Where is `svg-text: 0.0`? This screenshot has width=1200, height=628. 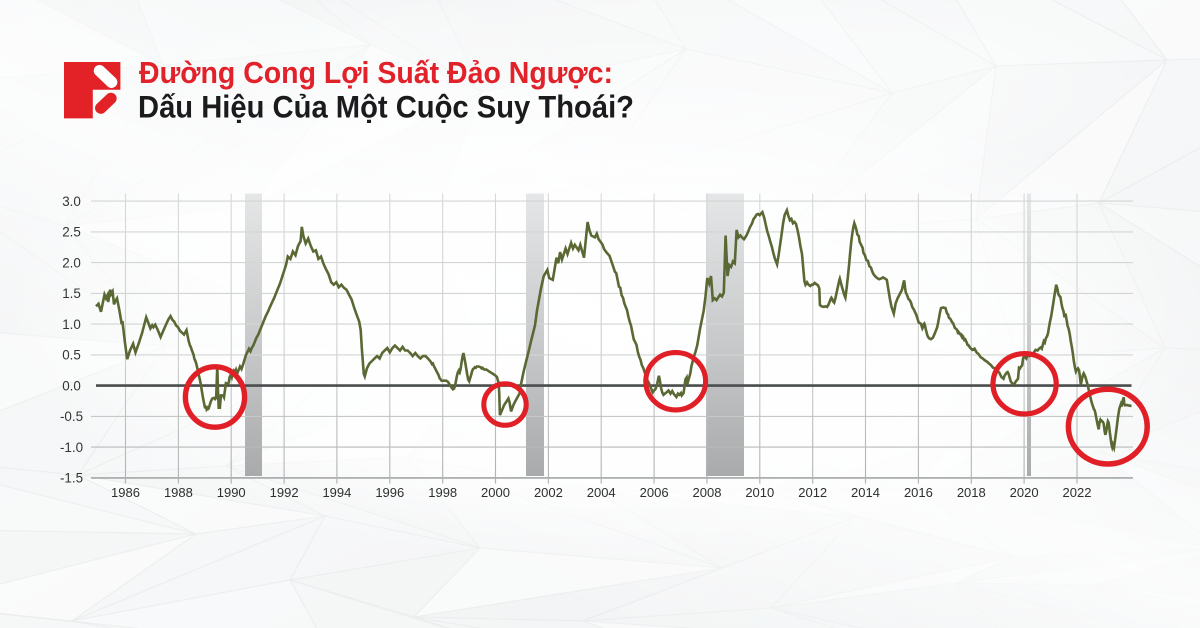 svg-text: 0.0 is located at coordinates (71, 385).